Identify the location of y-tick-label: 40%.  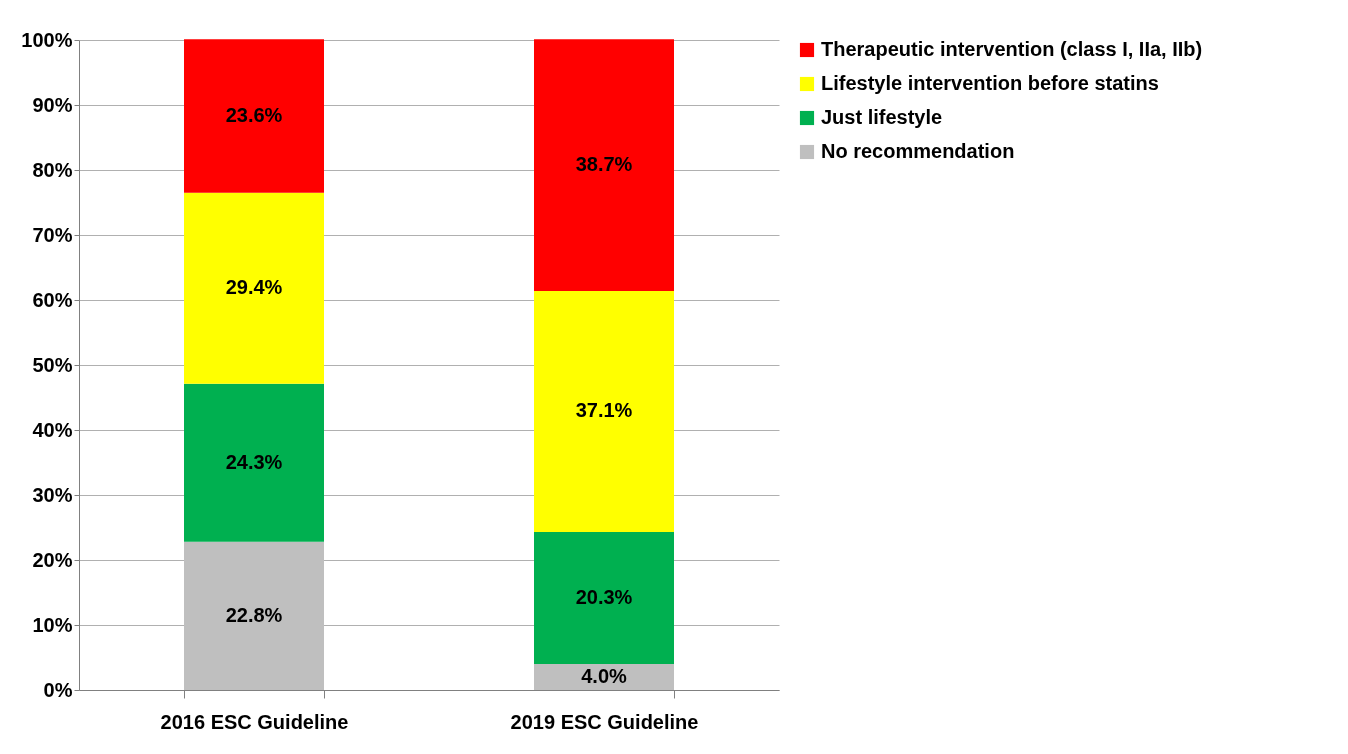
(52, 429).